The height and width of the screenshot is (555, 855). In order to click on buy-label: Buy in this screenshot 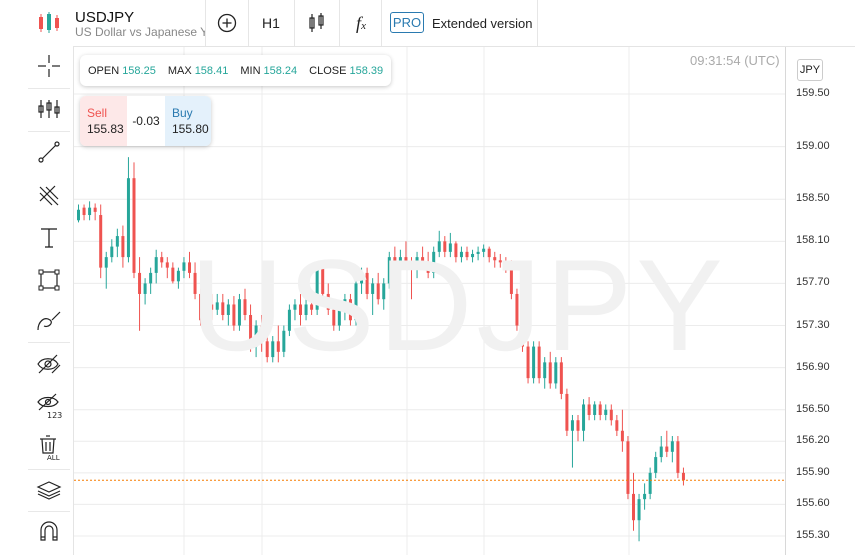, I will do `click(182, 113)`.